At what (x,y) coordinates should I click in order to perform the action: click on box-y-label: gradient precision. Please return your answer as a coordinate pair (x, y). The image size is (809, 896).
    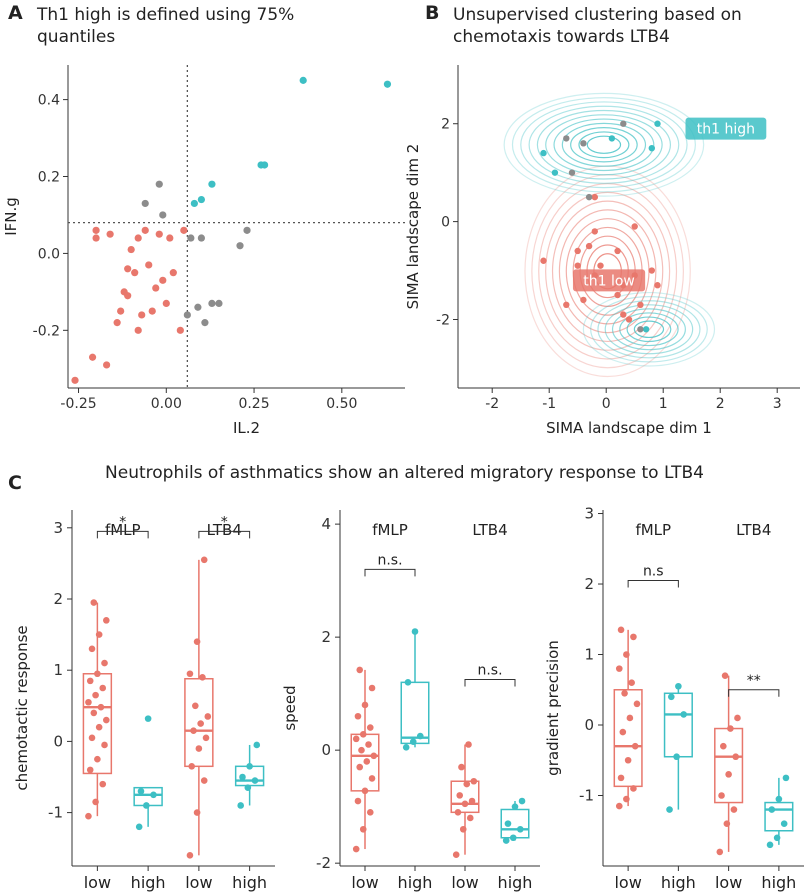
    Looking at the image, I should click on (553, 708).